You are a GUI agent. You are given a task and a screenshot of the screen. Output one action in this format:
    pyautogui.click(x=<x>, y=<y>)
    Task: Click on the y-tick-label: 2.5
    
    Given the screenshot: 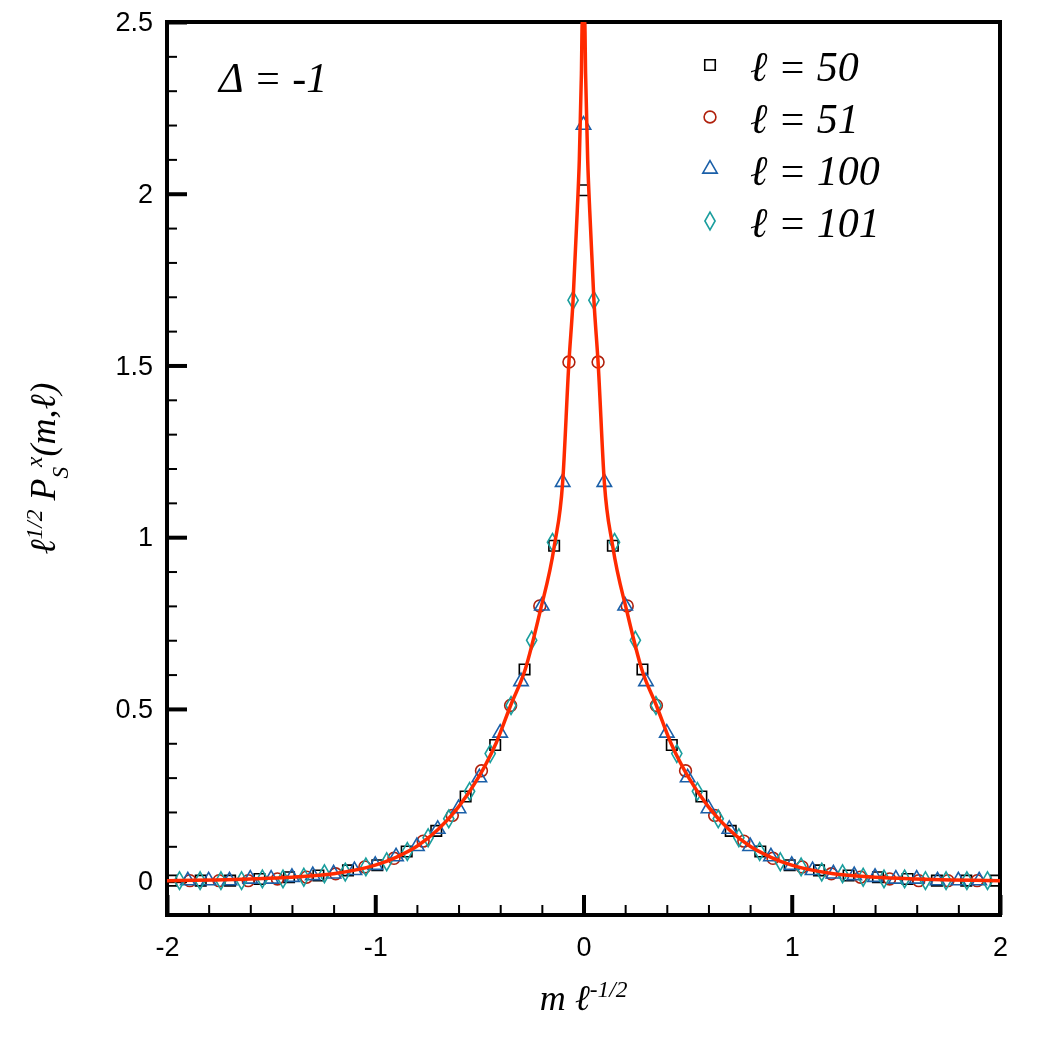 What is the action you would take?
    pyautogui.click(x=134, y=22)
    